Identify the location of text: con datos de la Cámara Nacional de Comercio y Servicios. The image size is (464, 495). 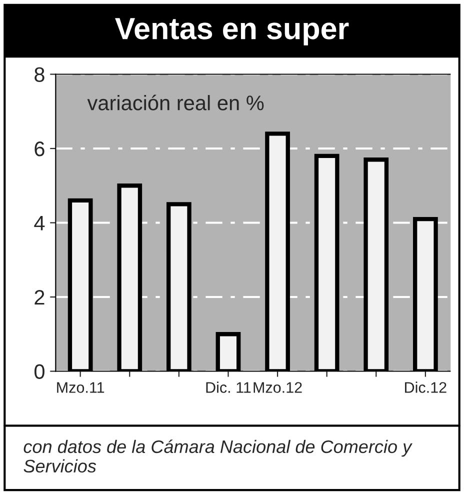
(218, 456).